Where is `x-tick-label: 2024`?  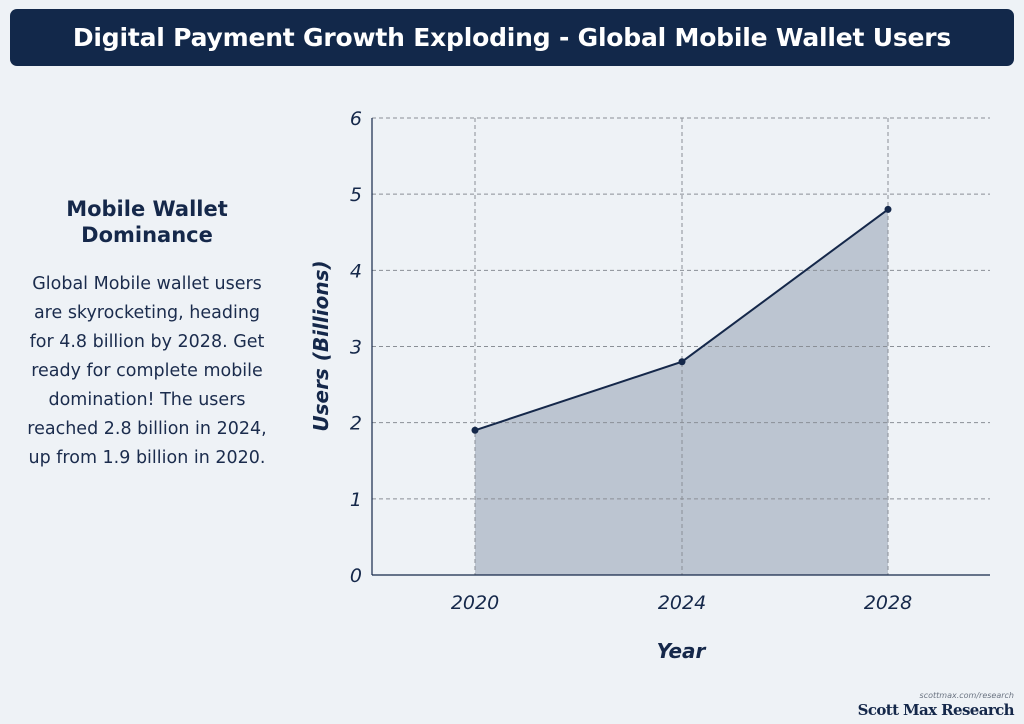 x-tick-label: 2024 is located at coordinates (682, 603).